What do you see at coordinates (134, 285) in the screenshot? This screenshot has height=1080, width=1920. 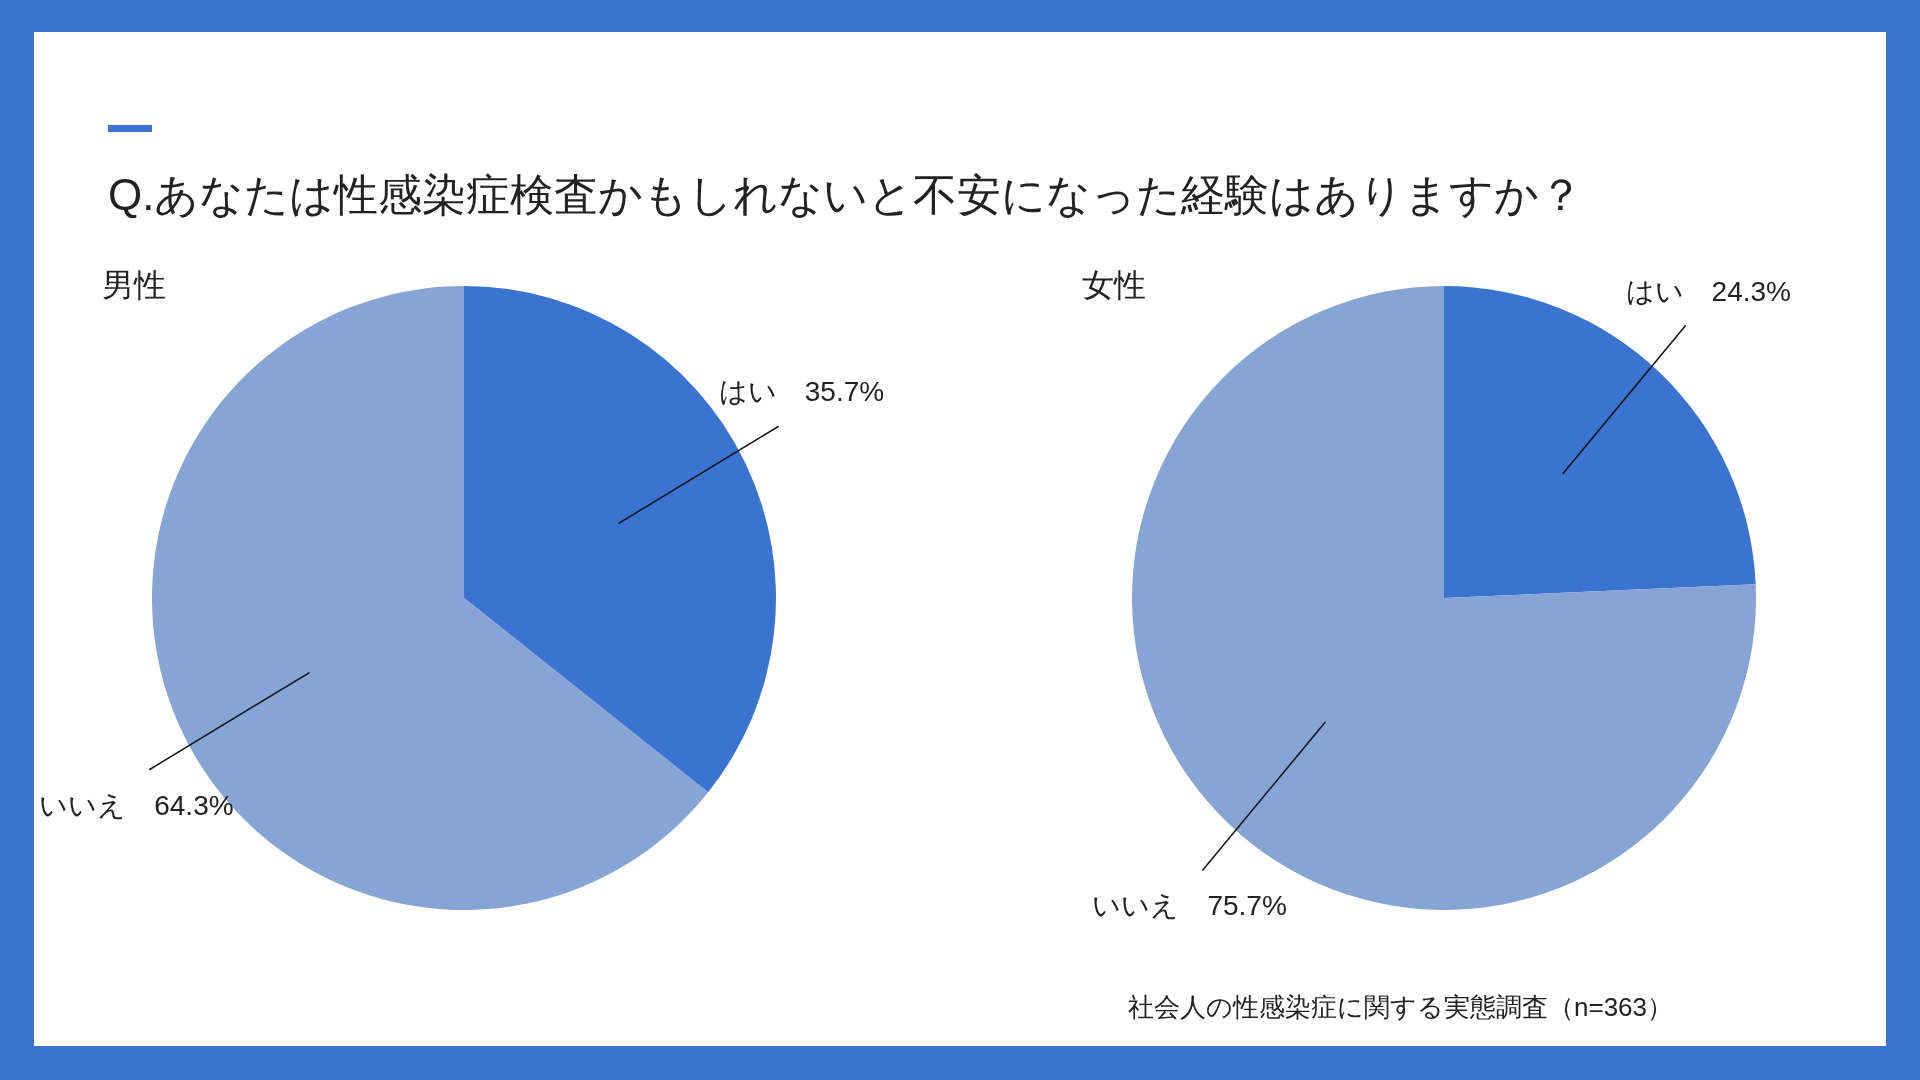 I see `chart-subtitle: 男性` at bounding box center [134, 285].